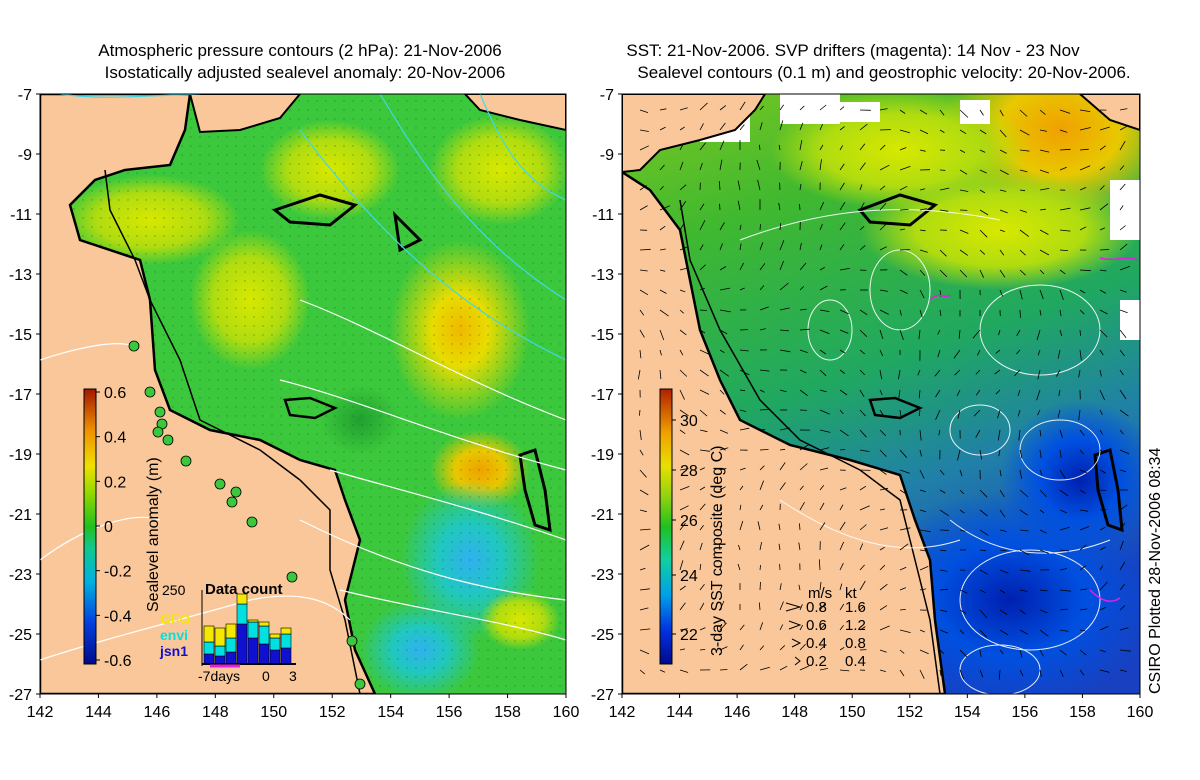 The height and width of the screenshot is (780, 1200). Describe the element at coordinates (20, 515) in the screenshot. I see `y-tick-label: -21` at that location.